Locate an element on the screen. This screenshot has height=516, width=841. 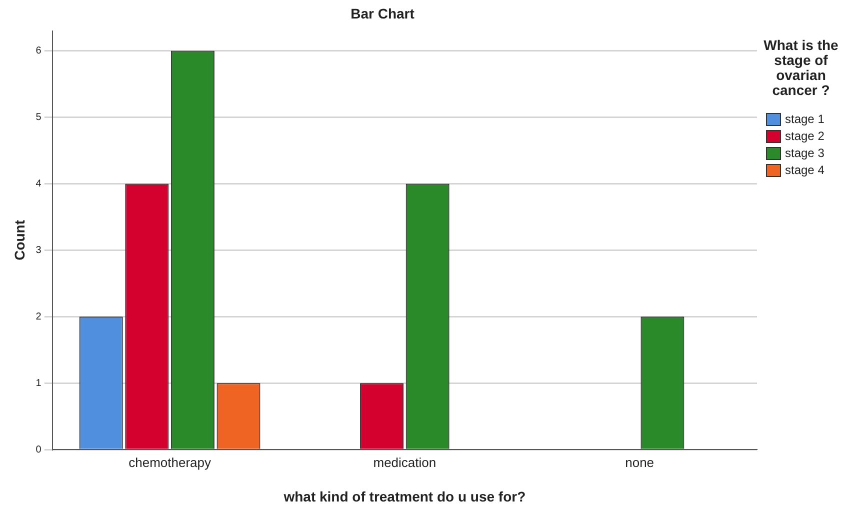
y-tick-label: 3 is located at coordinates (39, 250).